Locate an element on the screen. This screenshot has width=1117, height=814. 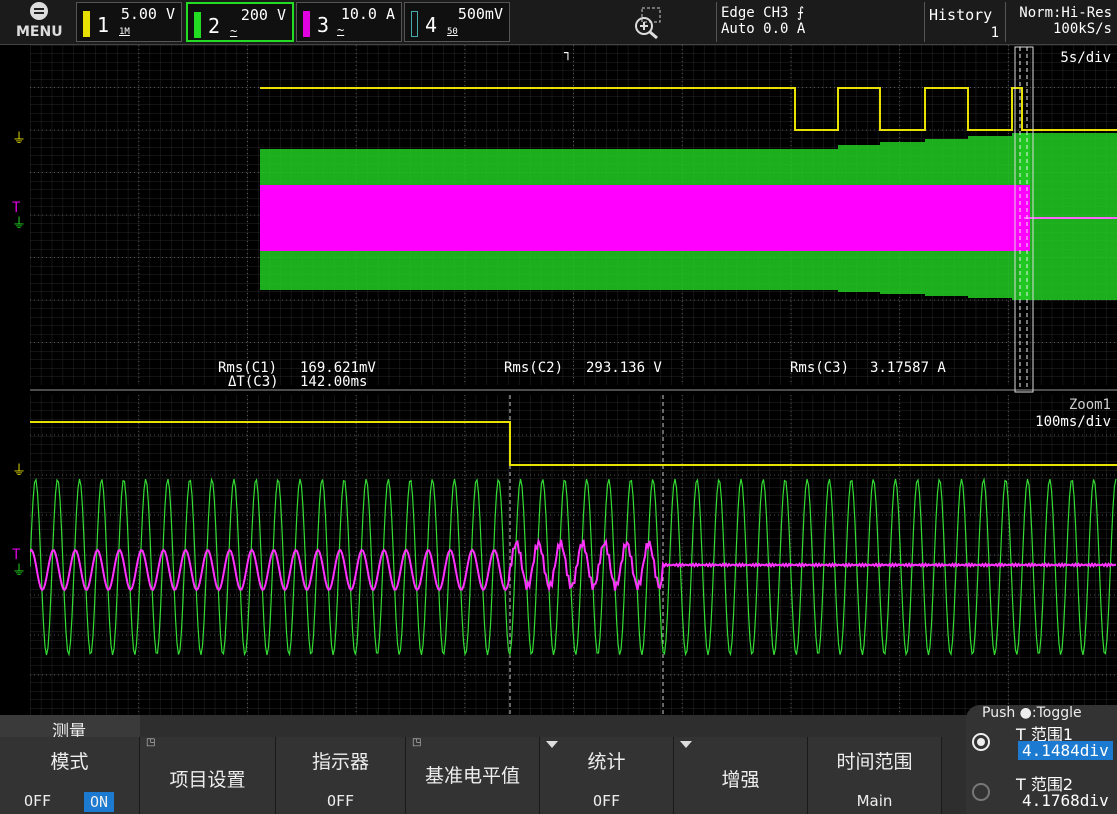
stats-value: OFF is located at coordinates (606, 801).